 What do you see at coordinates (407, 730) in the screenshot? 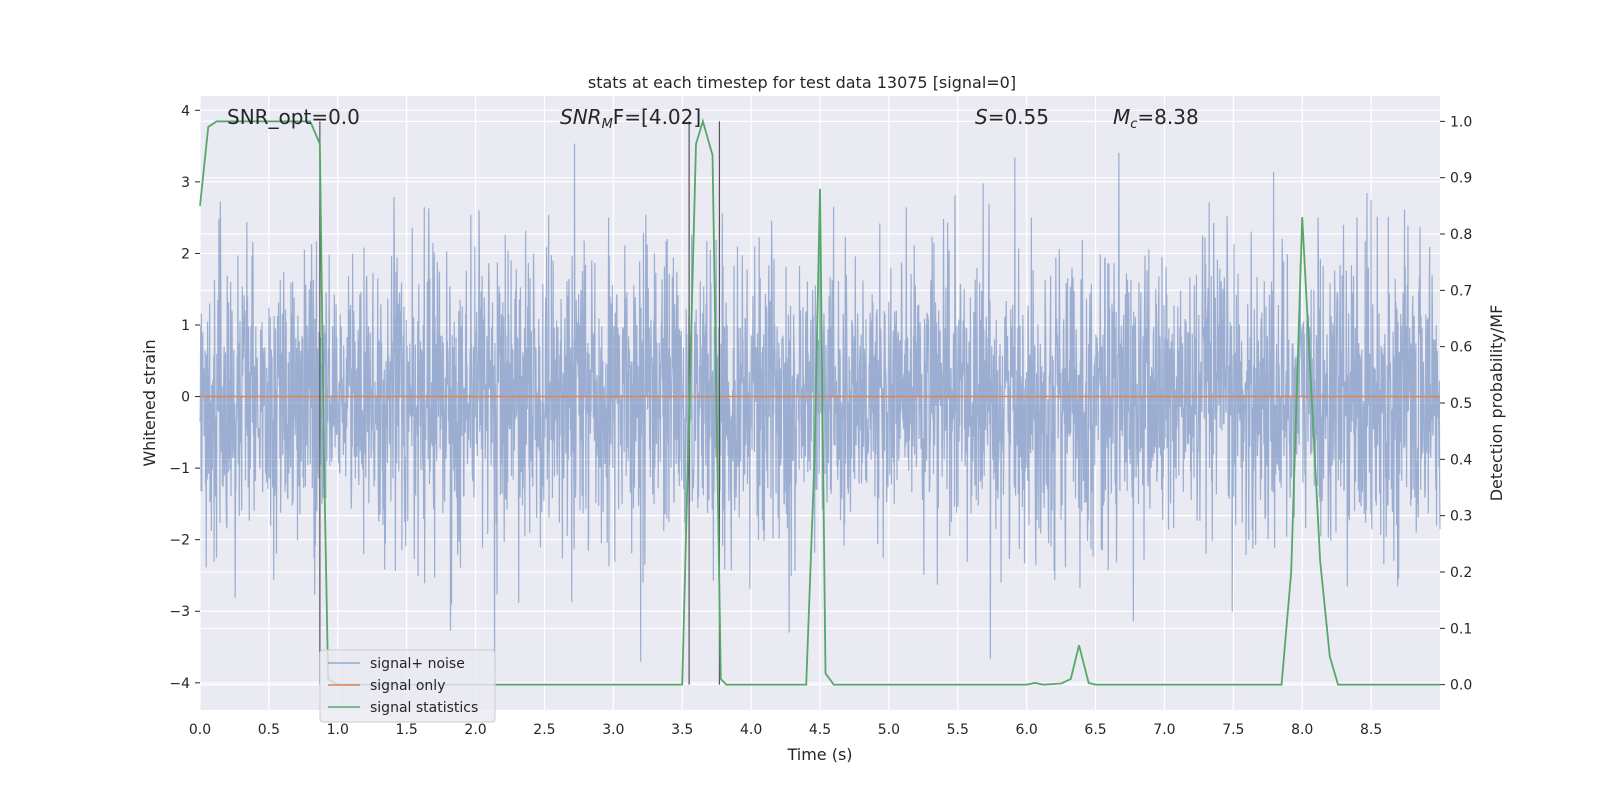
I see `x-tick-label: 1.5` at bounding box center [407, 730].